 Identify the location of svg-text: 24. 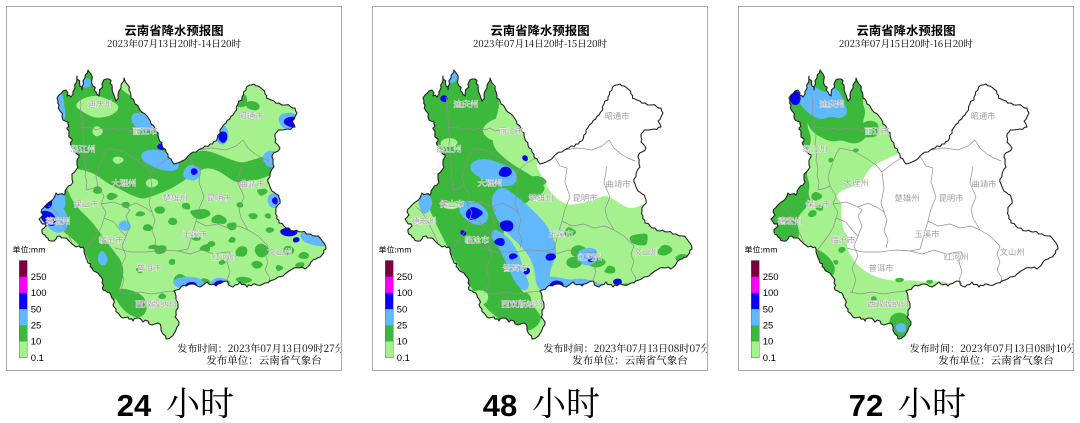
(134, 405).